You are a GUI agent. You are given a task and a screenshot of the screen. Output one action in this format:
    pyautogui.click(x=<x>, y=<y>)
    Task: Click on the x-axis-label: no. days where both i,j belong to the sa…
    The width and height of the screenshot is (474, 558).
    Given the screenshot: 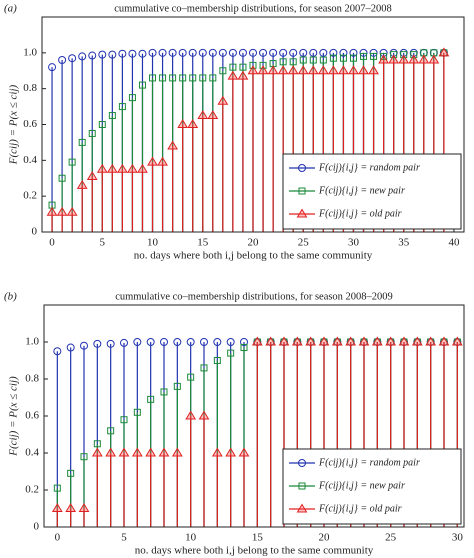 What is the action you would take?
    pyautogui.click(x=253, y=256)
    